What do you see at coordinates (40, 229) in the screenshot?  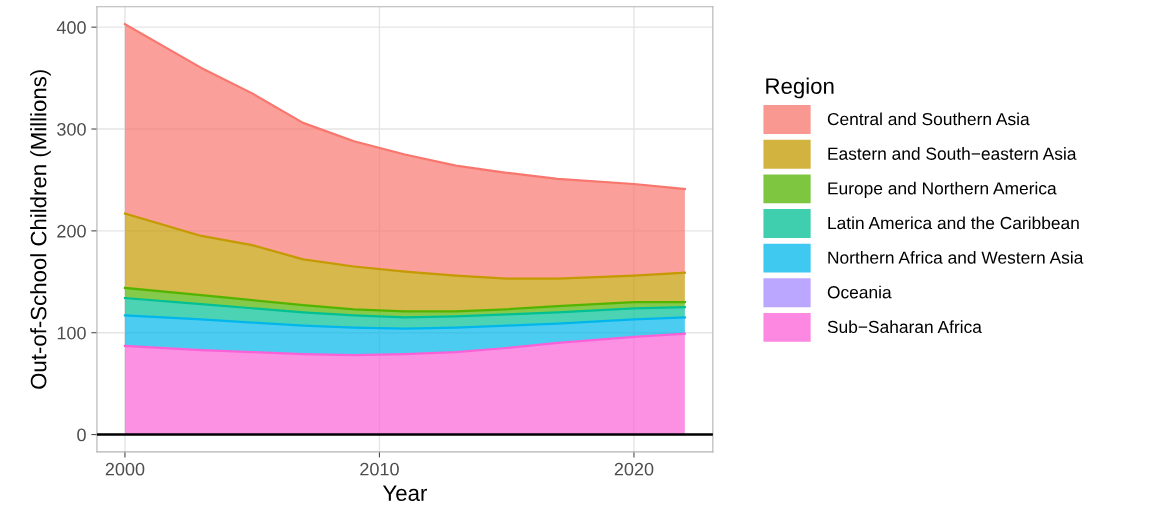 I see `y-axis-title: Out-of-School Children (Millions)` at bounding box center [40, 229].